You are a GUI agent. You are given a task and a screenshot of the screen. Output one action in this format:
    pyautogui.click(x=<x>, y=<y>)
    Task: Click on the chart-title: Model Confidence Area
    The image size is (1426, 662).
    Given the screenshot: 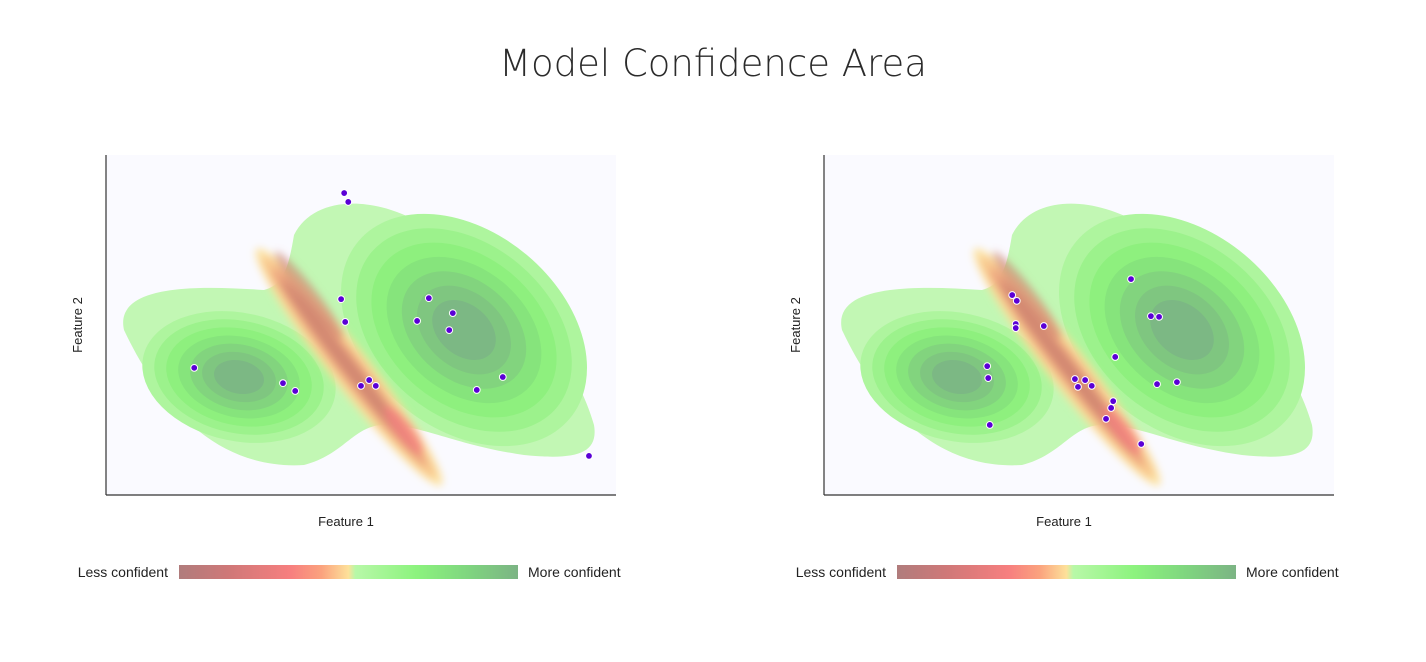 What is the action you would take?
    pyautogui.click(x=713, y=63)
    